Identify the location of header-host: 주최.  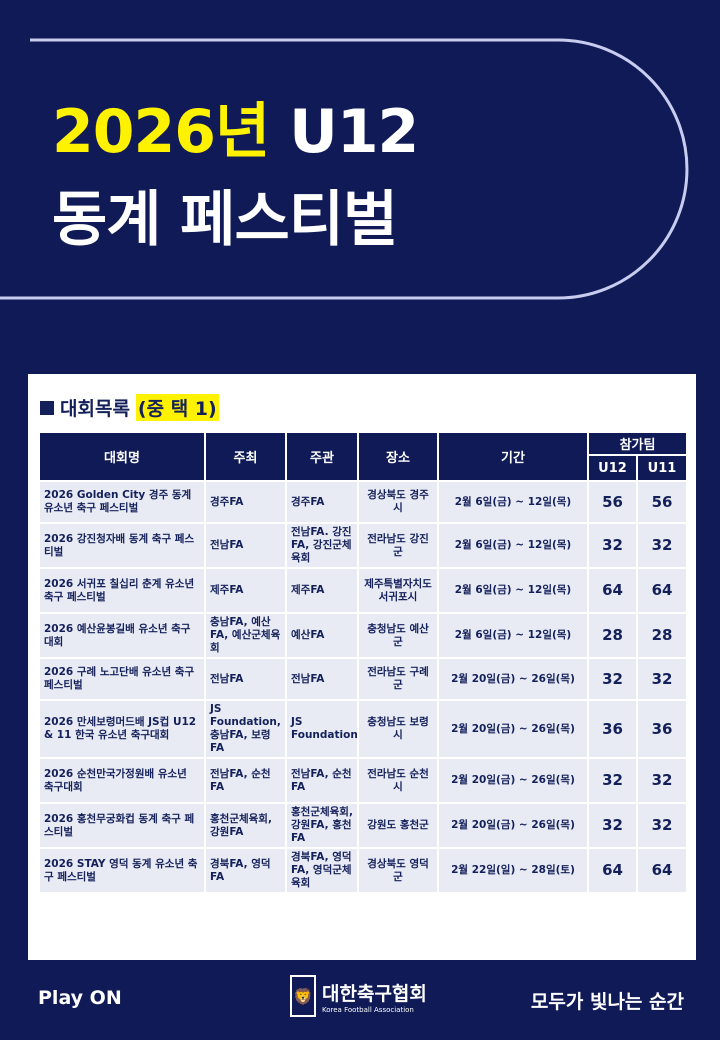
(245, 457).